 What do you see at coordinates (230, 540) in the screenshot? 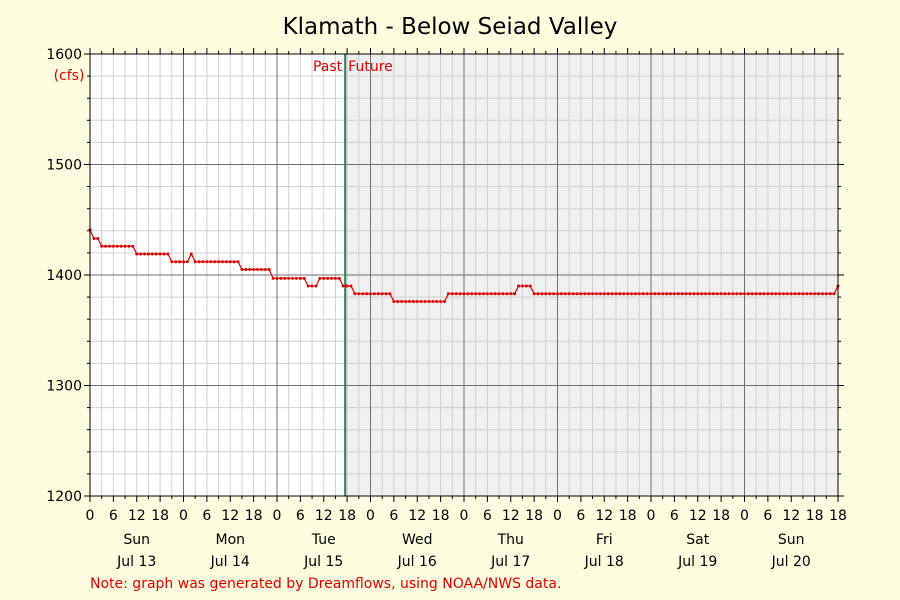
I see `x-day-label: Mon` at bounding box center [230, 540].